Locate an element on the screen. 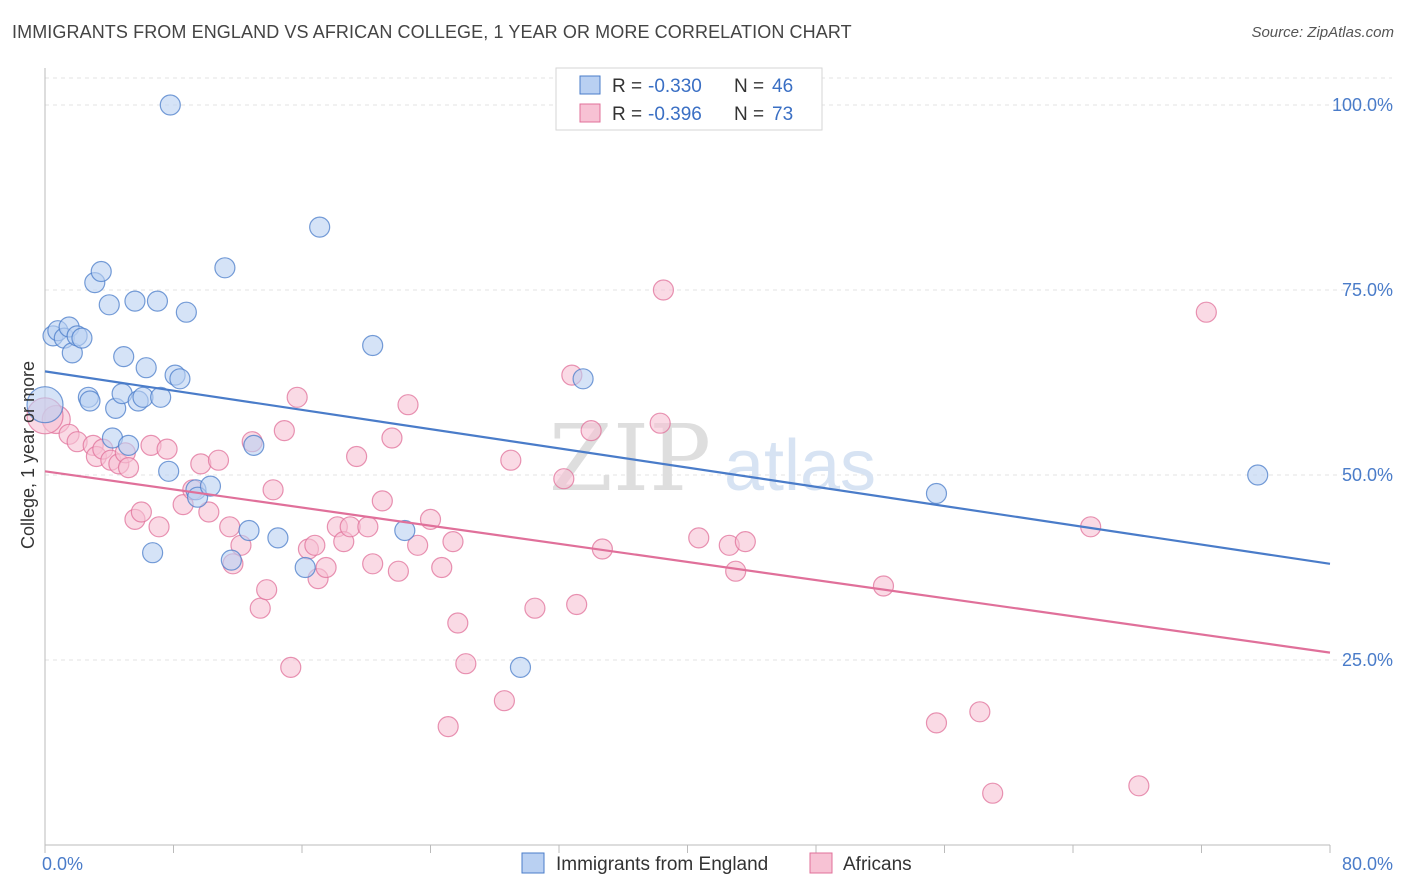  legend-r-value-england: -0.330 is located at coordinates (675, 86).